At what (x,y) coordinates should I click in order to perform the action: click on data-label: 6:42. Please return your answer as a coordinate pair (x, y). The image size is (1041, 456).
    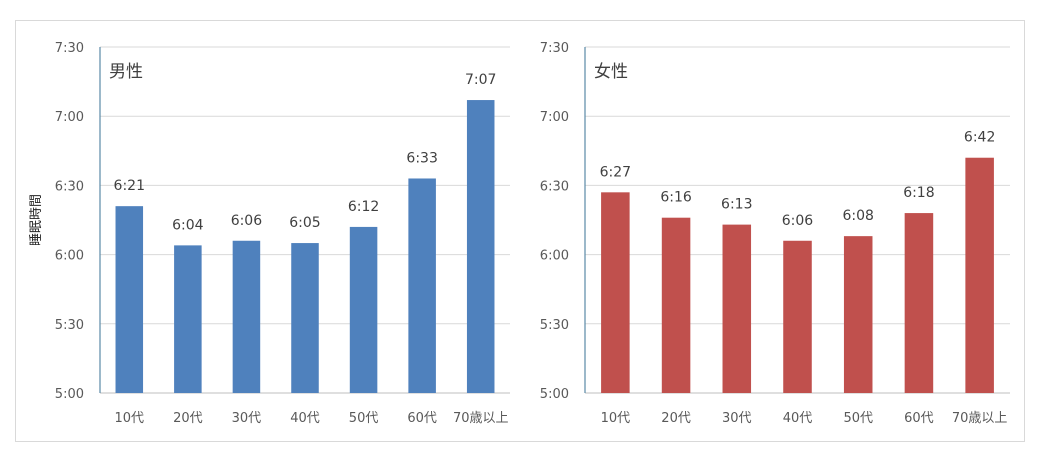
    Looking at the image, I should click on (979, 138).